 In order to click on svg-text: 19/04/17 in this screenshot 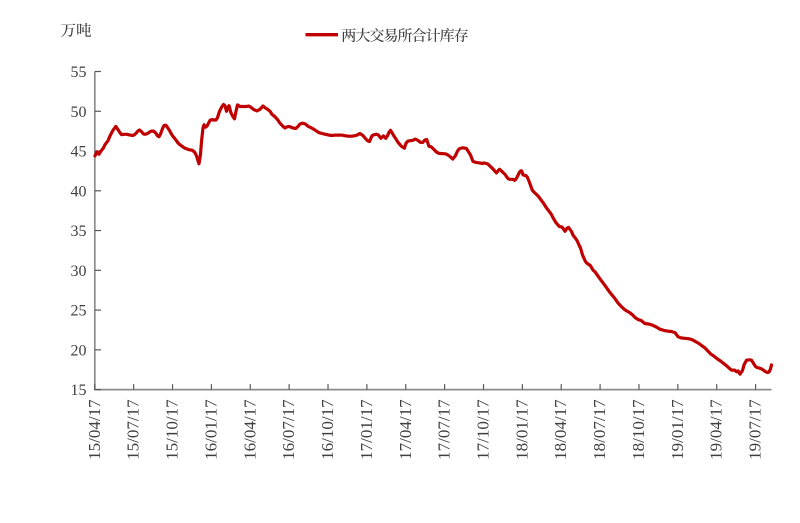, I will do `click(716, 429)`.